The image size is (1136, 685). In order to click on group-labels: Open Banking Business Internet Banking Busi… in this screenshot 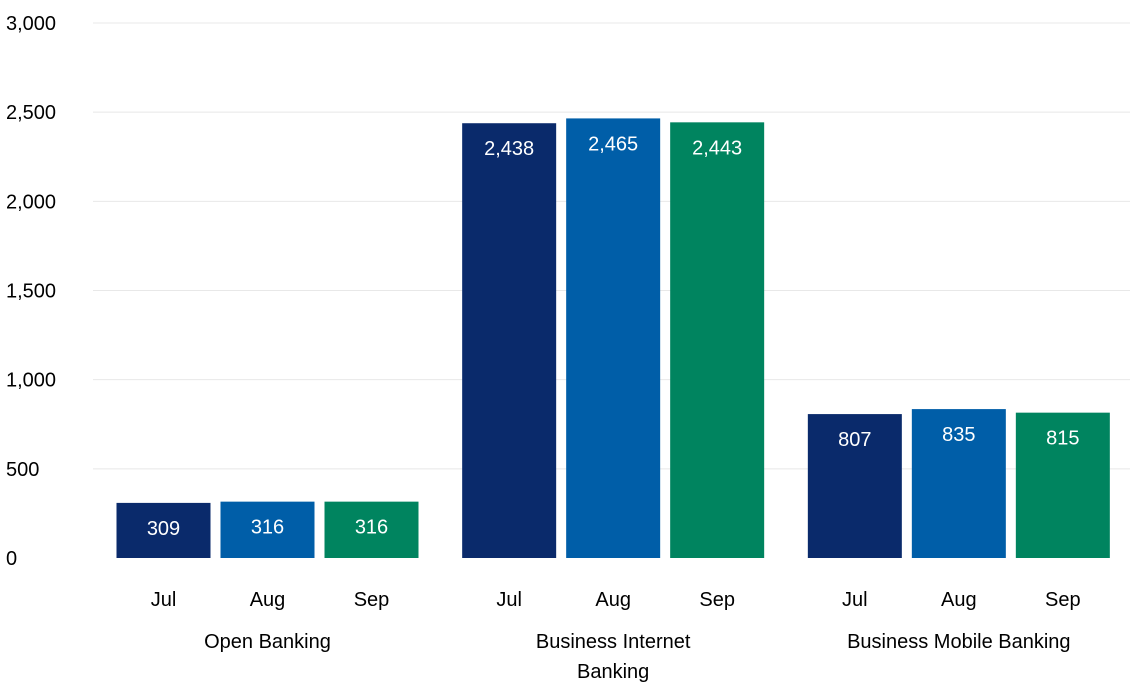, I will do `click(637, 657)`.